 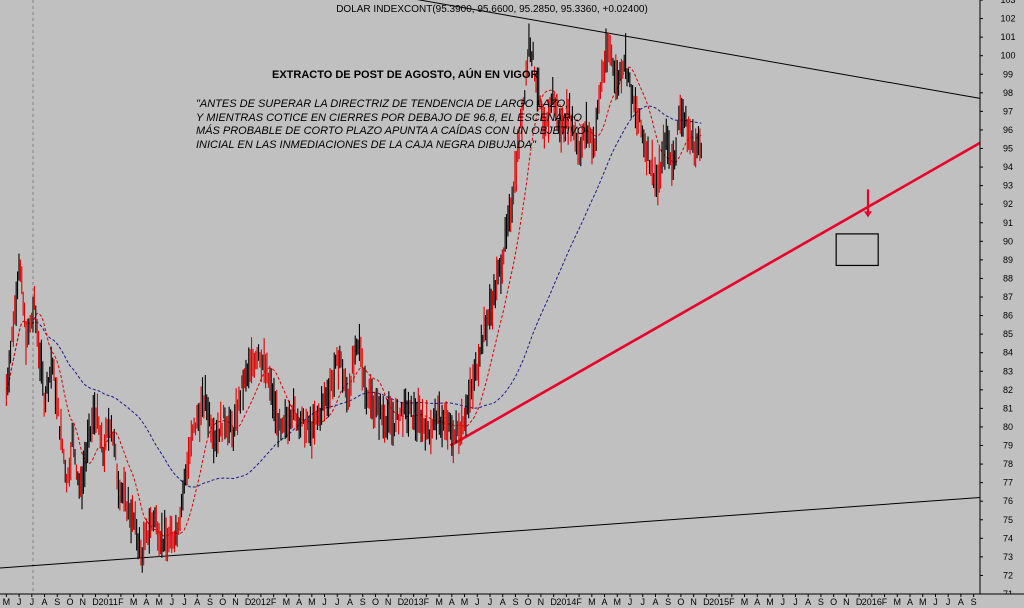 What do you see at coordinates (1008, 538) in the screenshot?
I see `y-tick-label: 74` at bounding box center [1008, 538].